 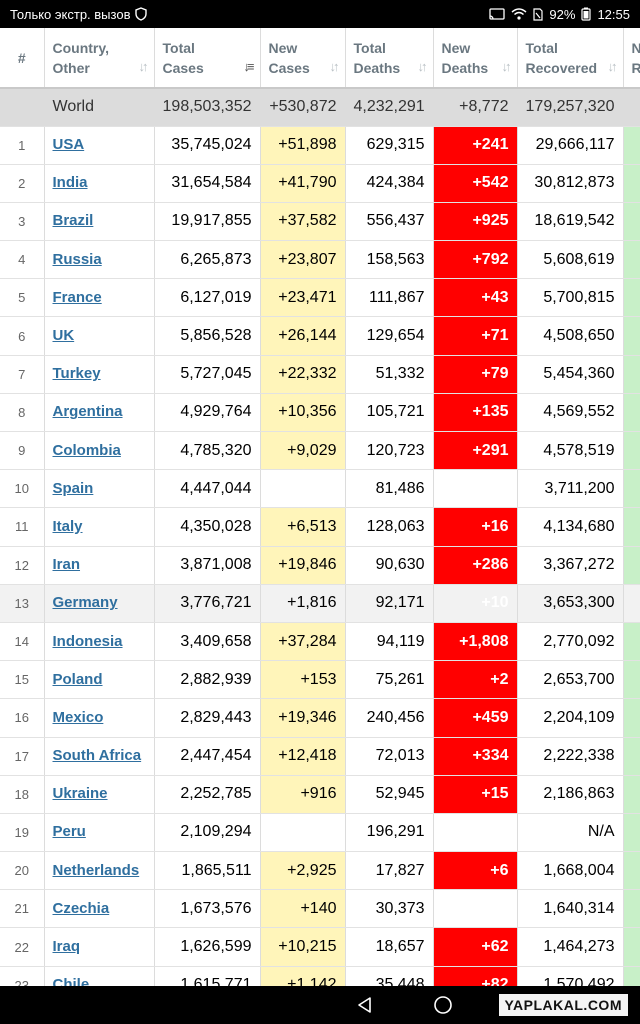 I want to click on new-deaths-cell: +135, so click(x=475, y=413).